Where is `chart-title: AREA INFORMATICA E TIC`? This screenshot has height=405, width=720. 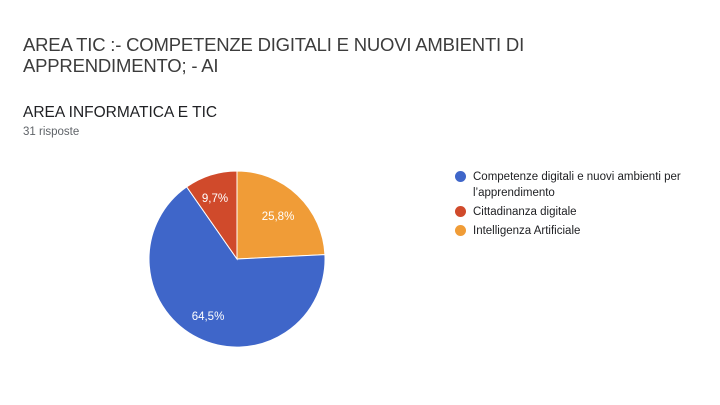
chart-title: AREA INFORMATICA E TIC is located at coordinates (120, 112).